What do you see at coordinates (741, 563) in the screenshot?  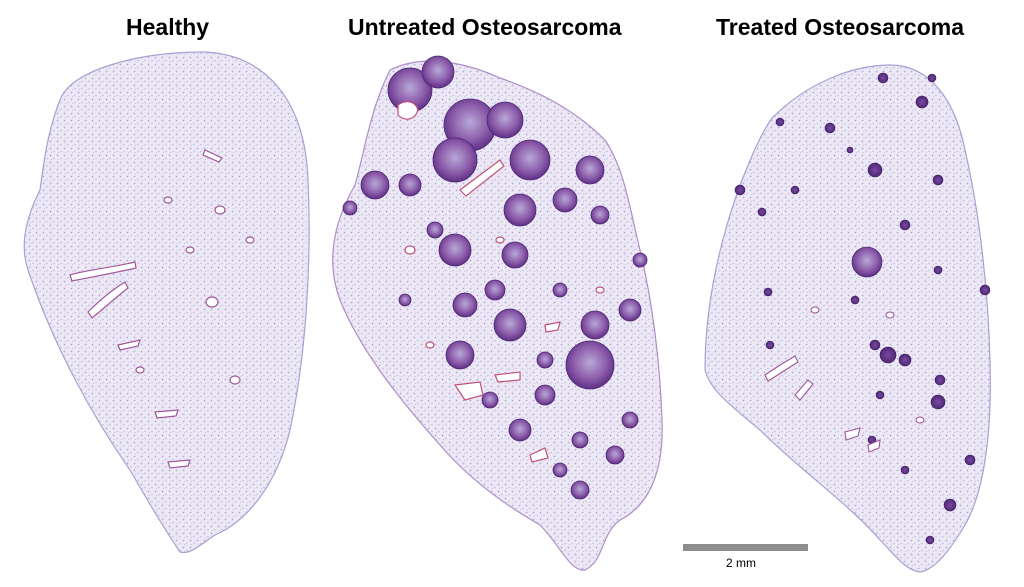 I see `scale-bar-label: 2 mm` at bounding box center [741, 563].